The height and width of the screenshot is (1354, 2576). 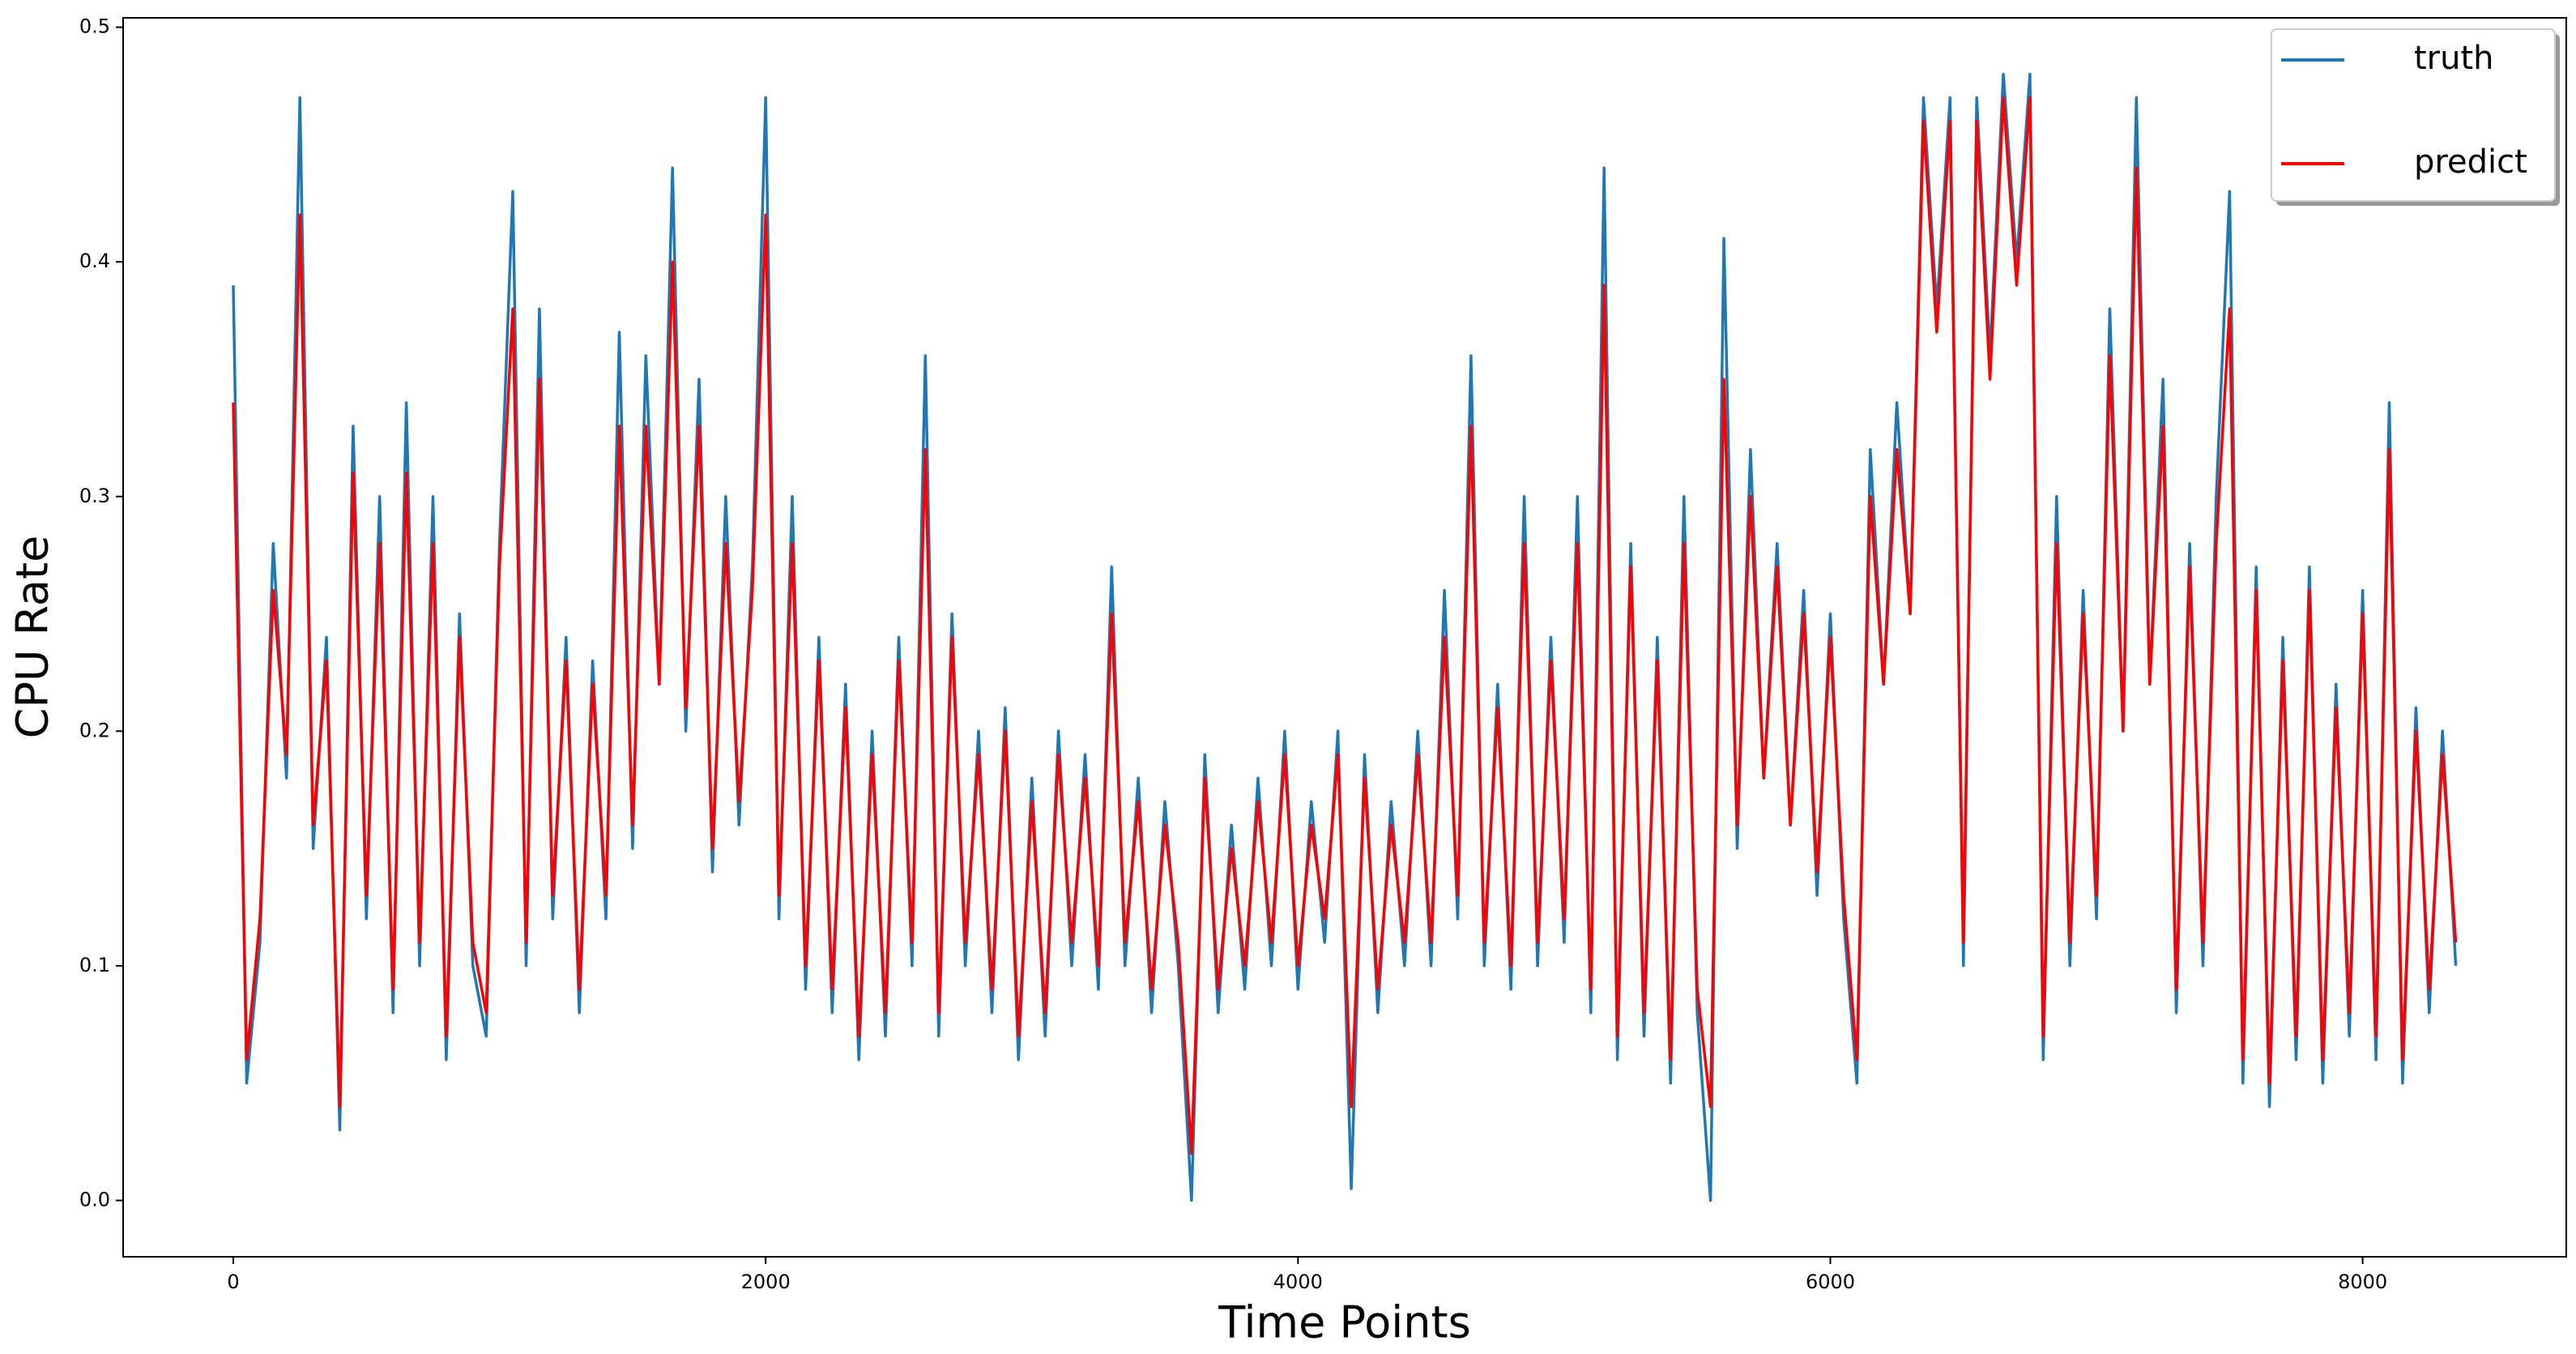 What do you see at coordinates (94, 1200) in the screenshot?
I see `y-tick-label: 0.0` at bounding box center [94, 1200].